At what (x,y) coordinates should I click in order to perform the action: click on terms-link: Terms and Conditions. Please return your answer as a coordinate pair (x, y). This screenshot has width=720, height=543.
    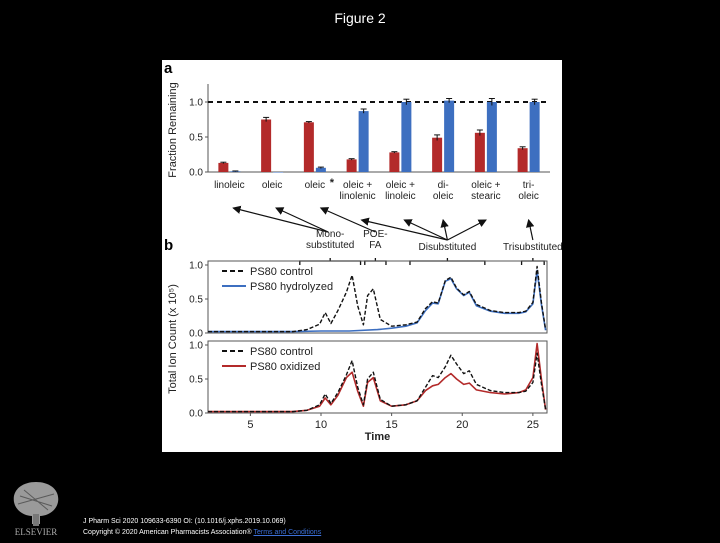
    Looking at the image, I should click on (287, 532).